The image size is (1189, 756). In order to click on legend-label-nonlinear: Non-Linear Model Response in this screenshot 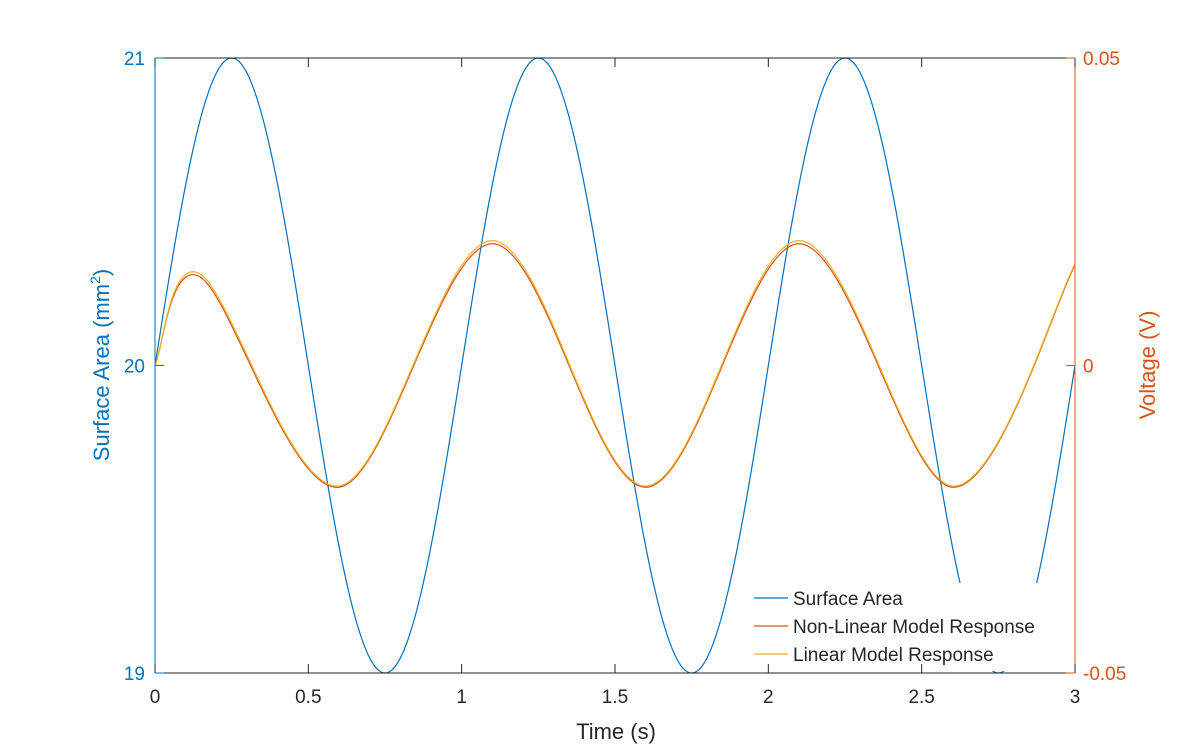, I will do `click(914, 627)`.